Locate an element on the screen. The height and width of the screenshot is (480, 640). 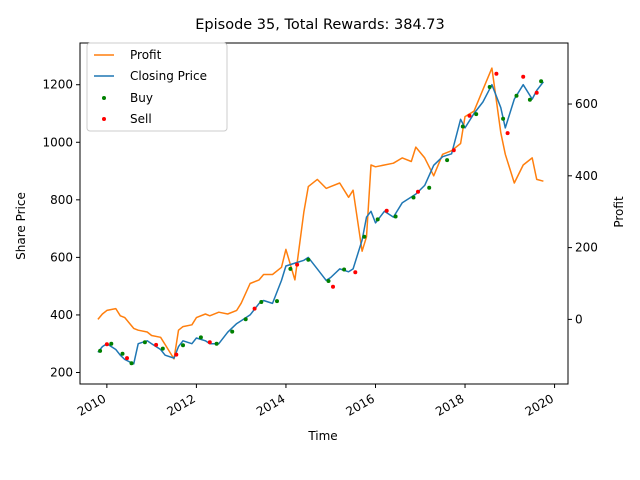
legend-label-buy: Buy is located at coordinates (141, 98).